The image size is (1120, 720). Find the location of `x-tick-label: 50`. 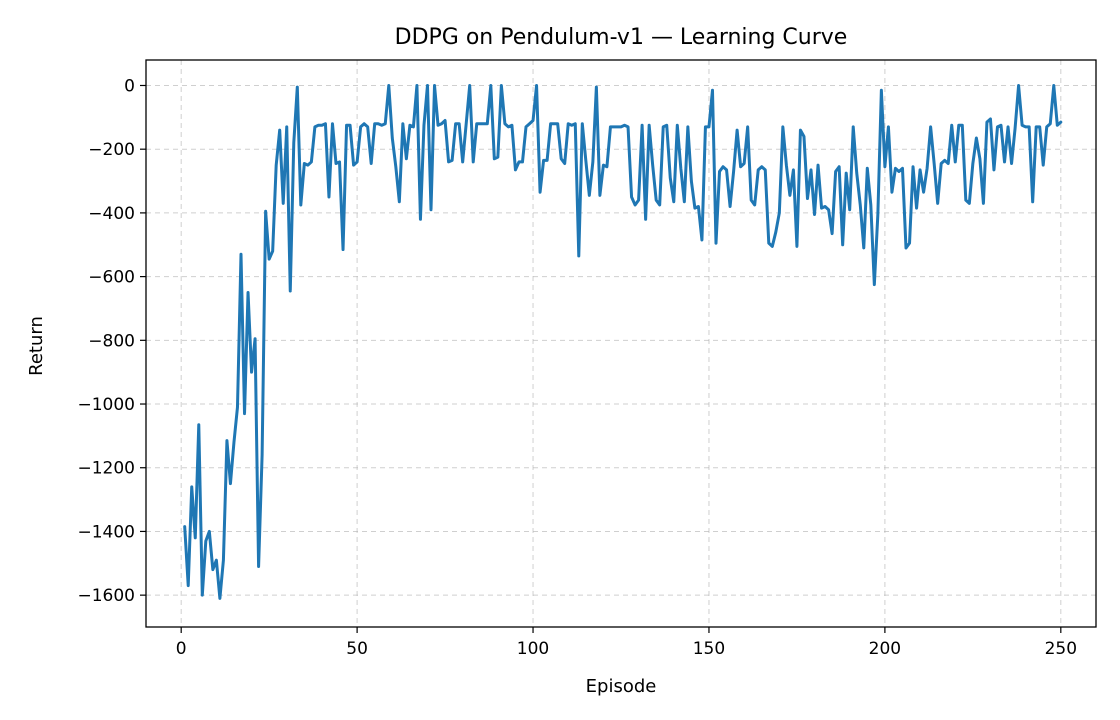

x-tick-label: 50 is located at coordinates (357, 649).